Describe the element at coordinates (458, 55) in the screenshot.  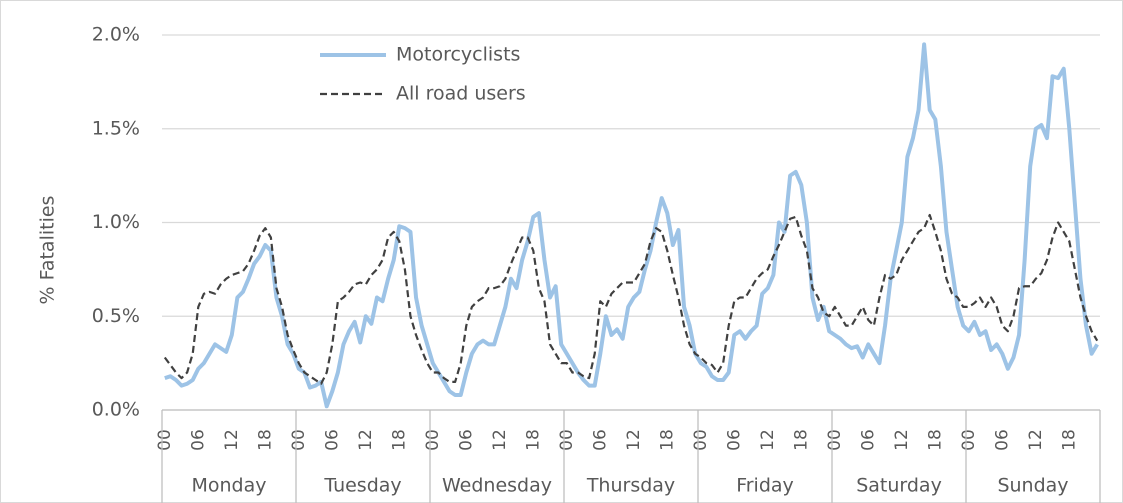
I see `legend-label: Motorcyclists` at that location.